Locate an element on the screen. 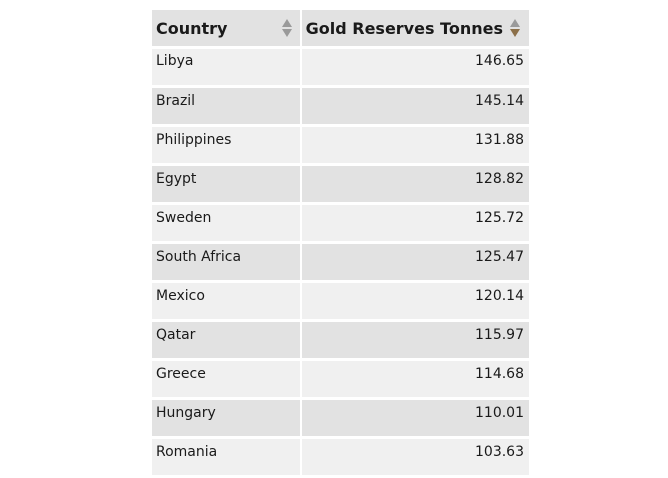 Image resolution: width=668 pixels, height=478 pixels. table-row: Qatar 115.97 is located at coordinates (340, 340).